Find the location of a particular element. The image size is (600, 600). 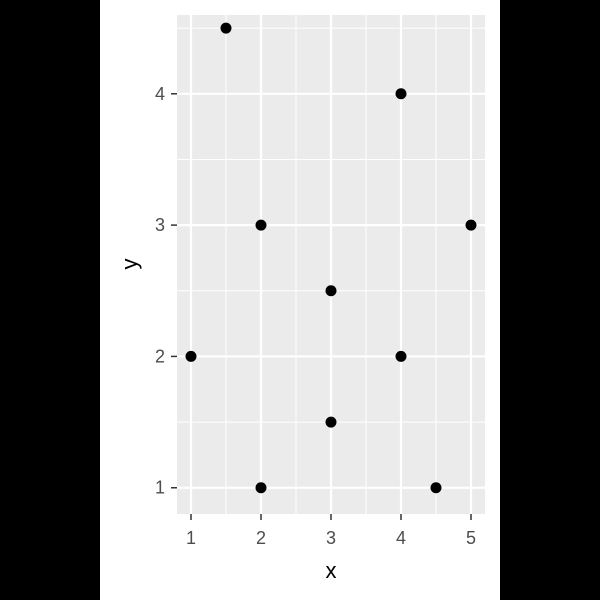

x-axis: 1 2 3 4 5 is located at coordinates (331, 531).